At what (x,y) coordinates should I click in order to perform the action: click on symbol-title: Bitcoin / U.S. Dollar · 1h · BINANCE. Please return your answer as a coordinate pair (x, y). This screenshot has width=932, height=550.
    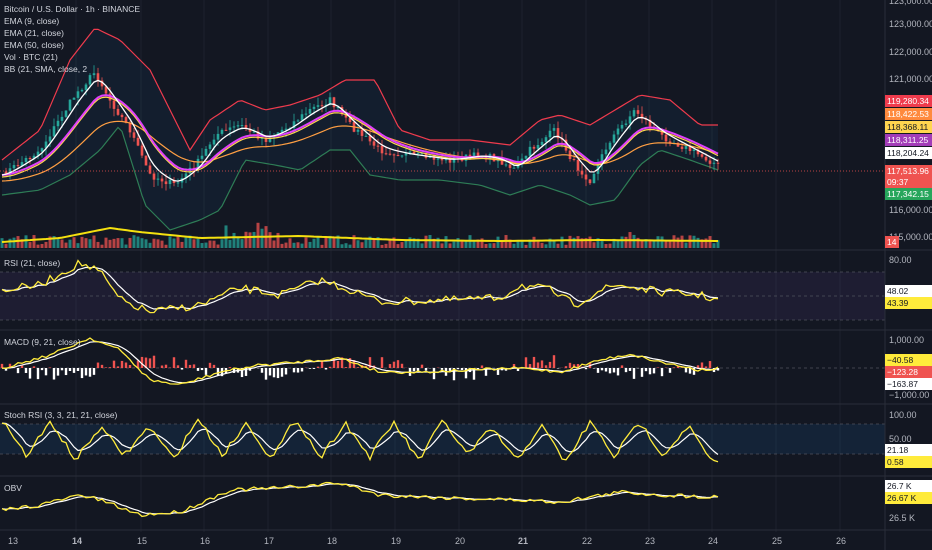
    Looking at the image, I should click on (72, 9).